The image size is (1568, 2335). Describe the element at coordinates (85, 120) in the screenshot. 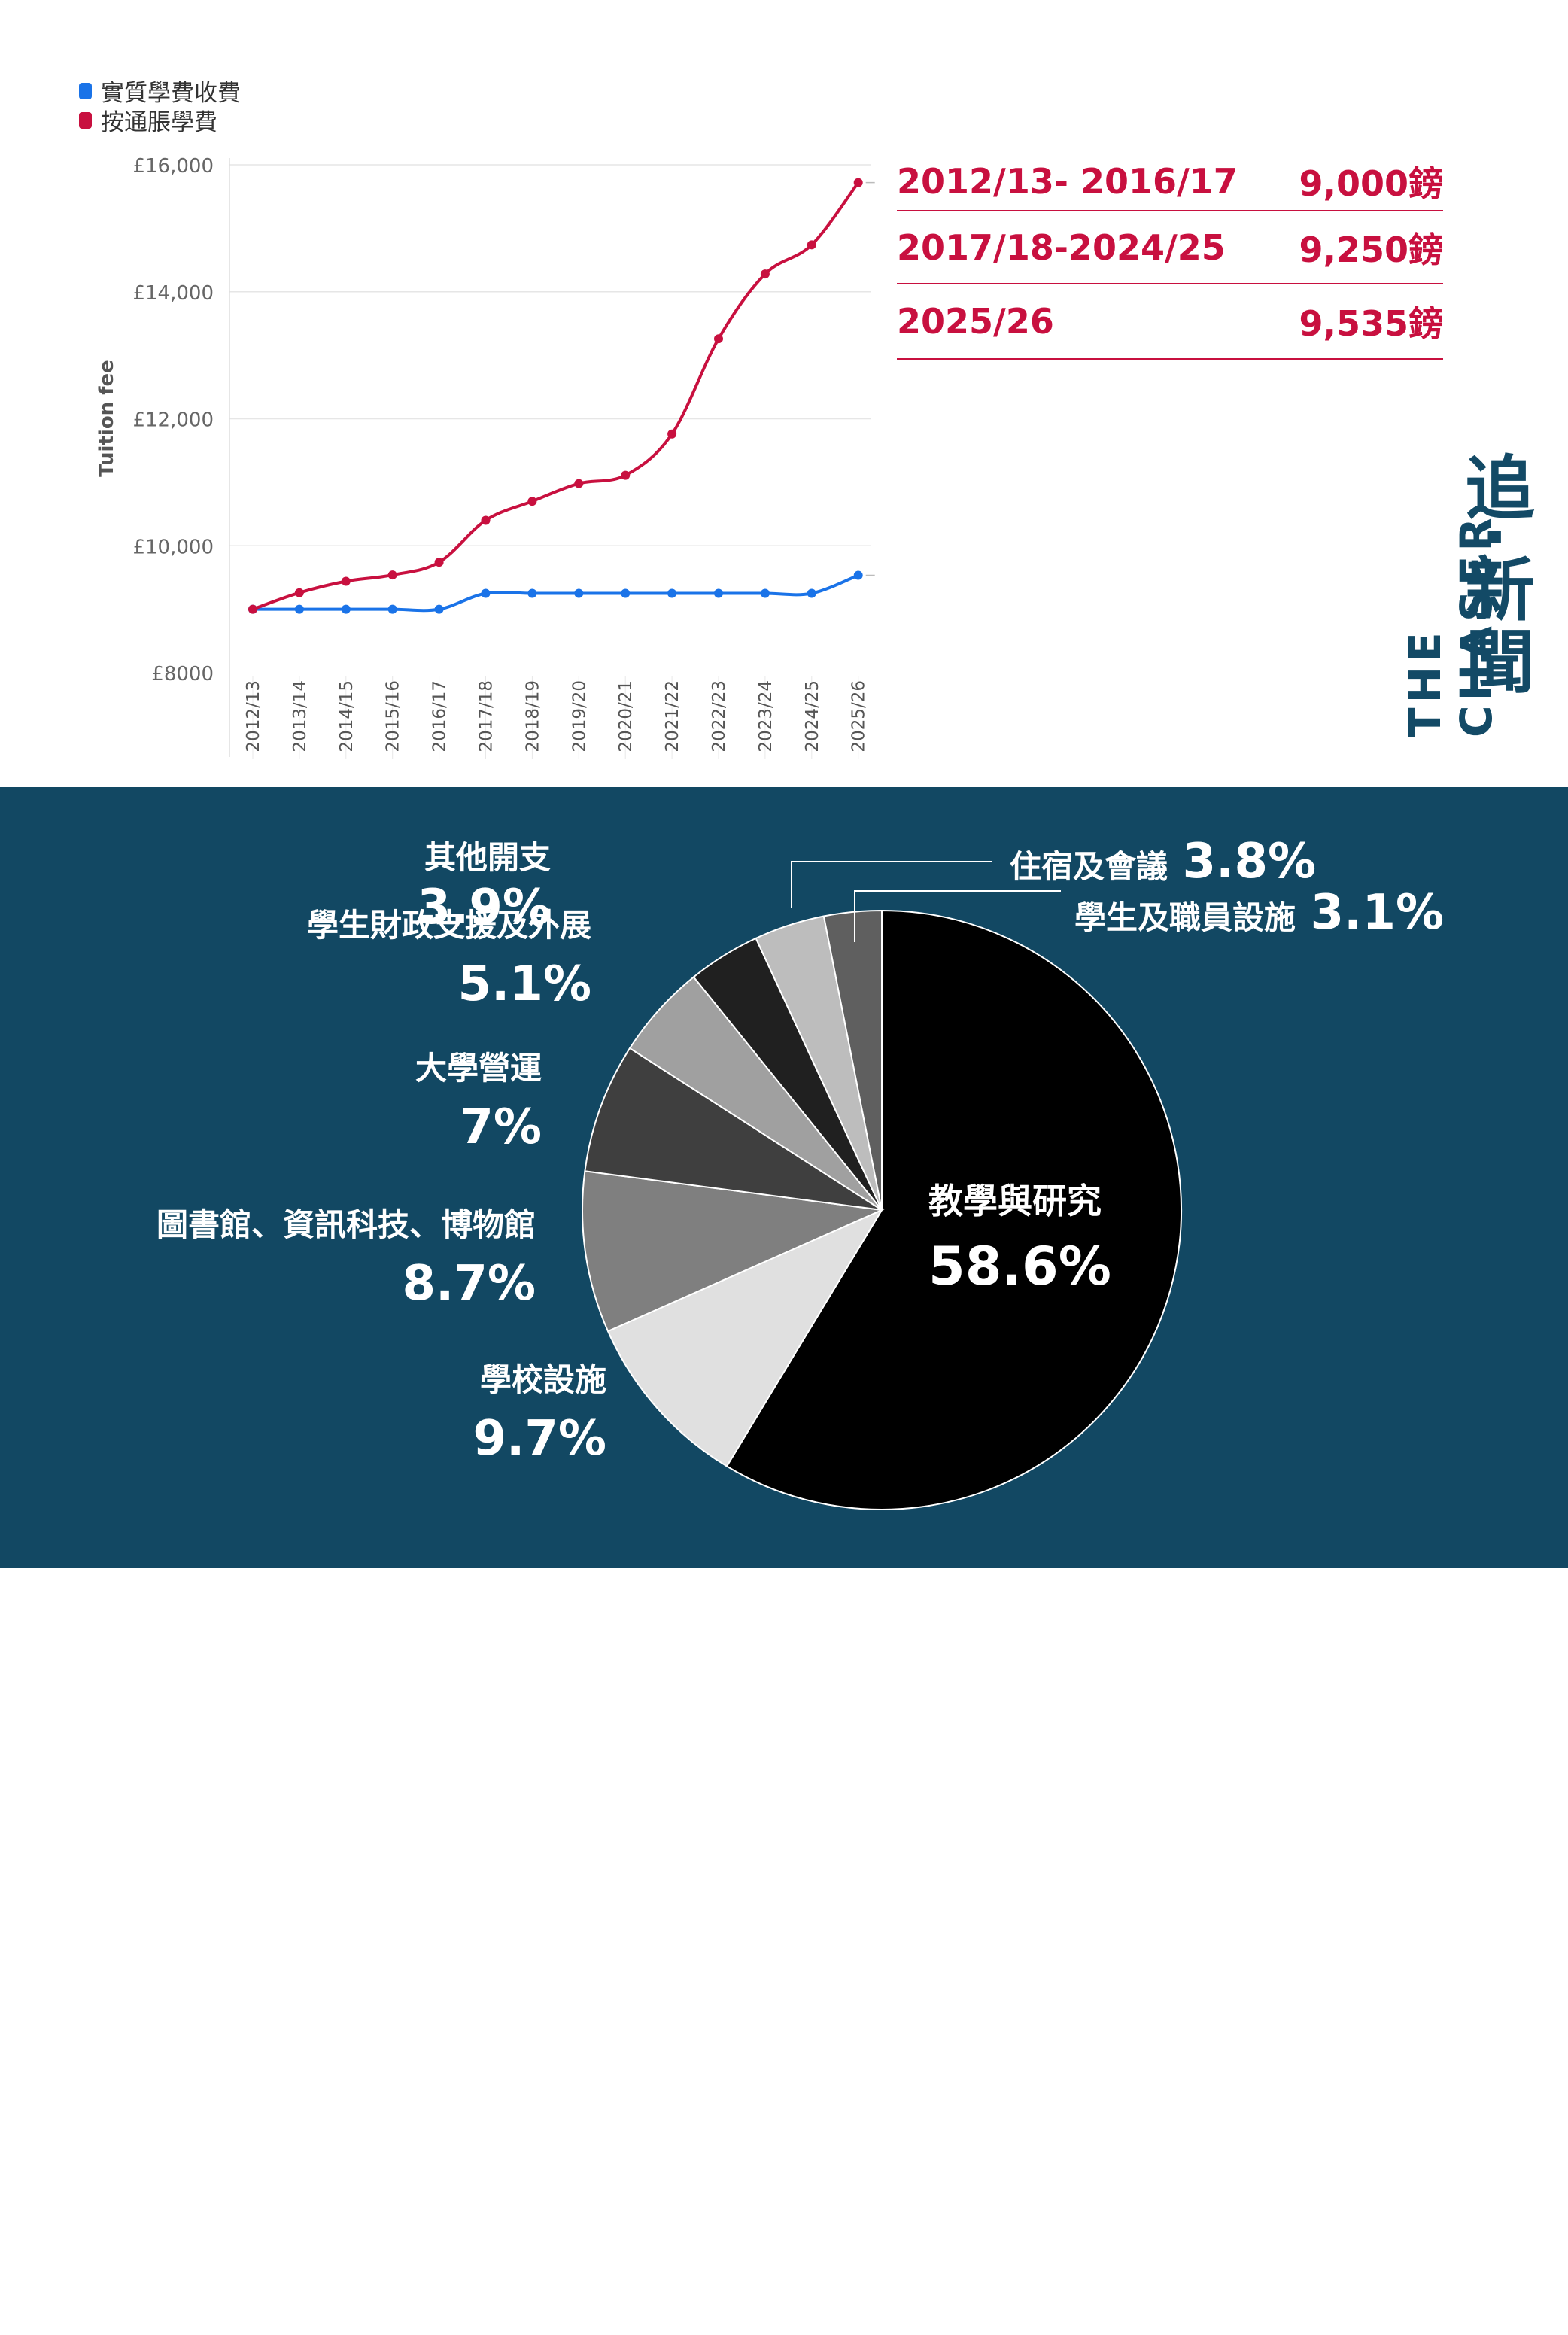

I see `legend-swatch-red` at that location.